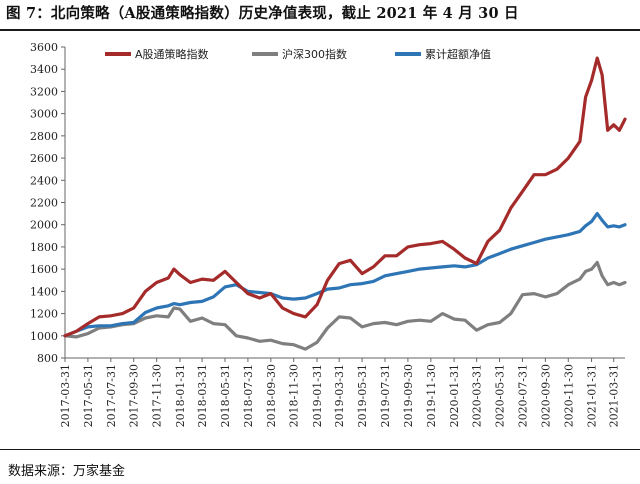 This screenshot has width=640, height=484. I want to click on x-tick-label: 2021-03-31, so click(614, 395).